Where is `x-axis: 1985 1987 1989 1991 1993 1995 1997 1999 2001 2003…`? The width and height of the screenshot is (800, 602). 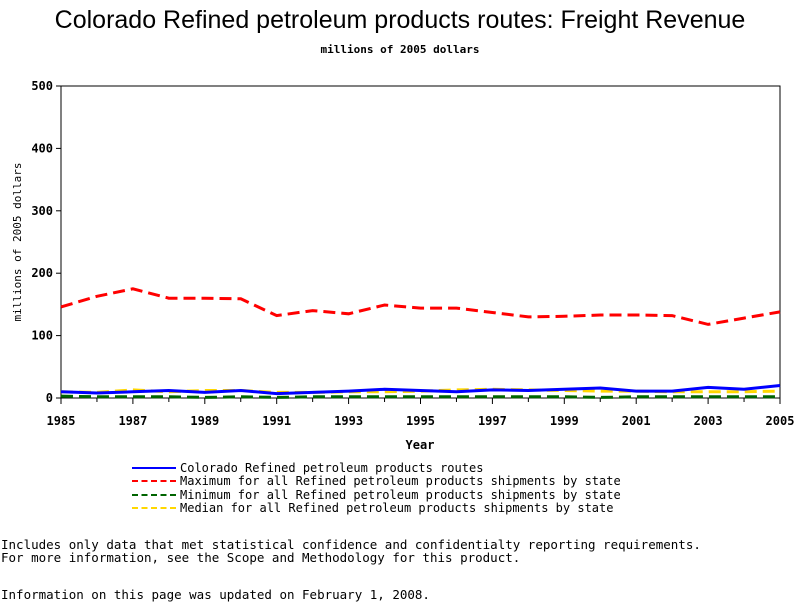
x-axis: 1985 1987 1989 1991 1993 1995 1997 1999 2001 2003… is located at coordinates (421, 413).